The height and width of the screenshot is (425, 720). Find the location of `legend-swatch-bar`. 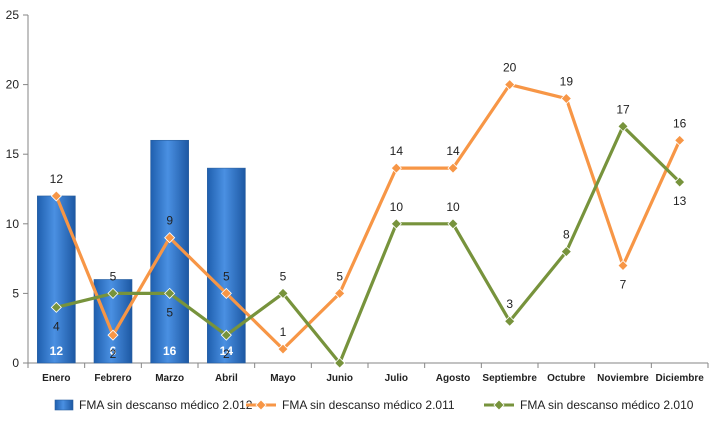

legend-swatch-bar is located at coordinates (64, 405).